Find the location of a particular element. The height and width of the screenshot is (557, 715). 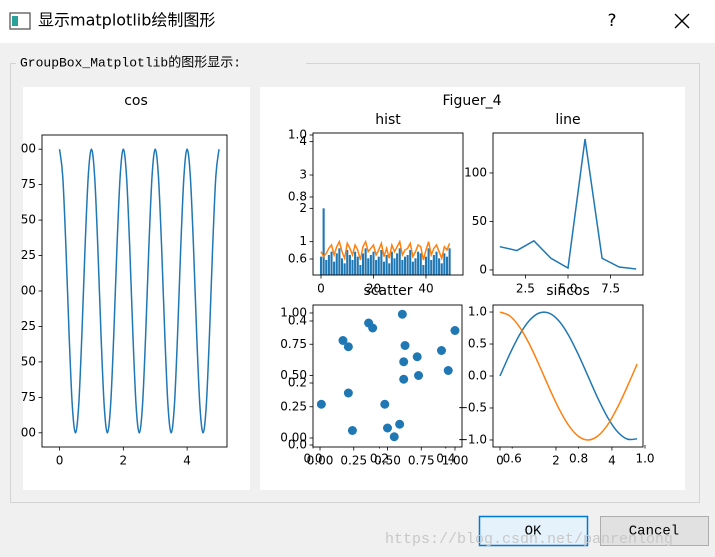

y-tick-label: −1.0 is located at coordinates (472, 439).